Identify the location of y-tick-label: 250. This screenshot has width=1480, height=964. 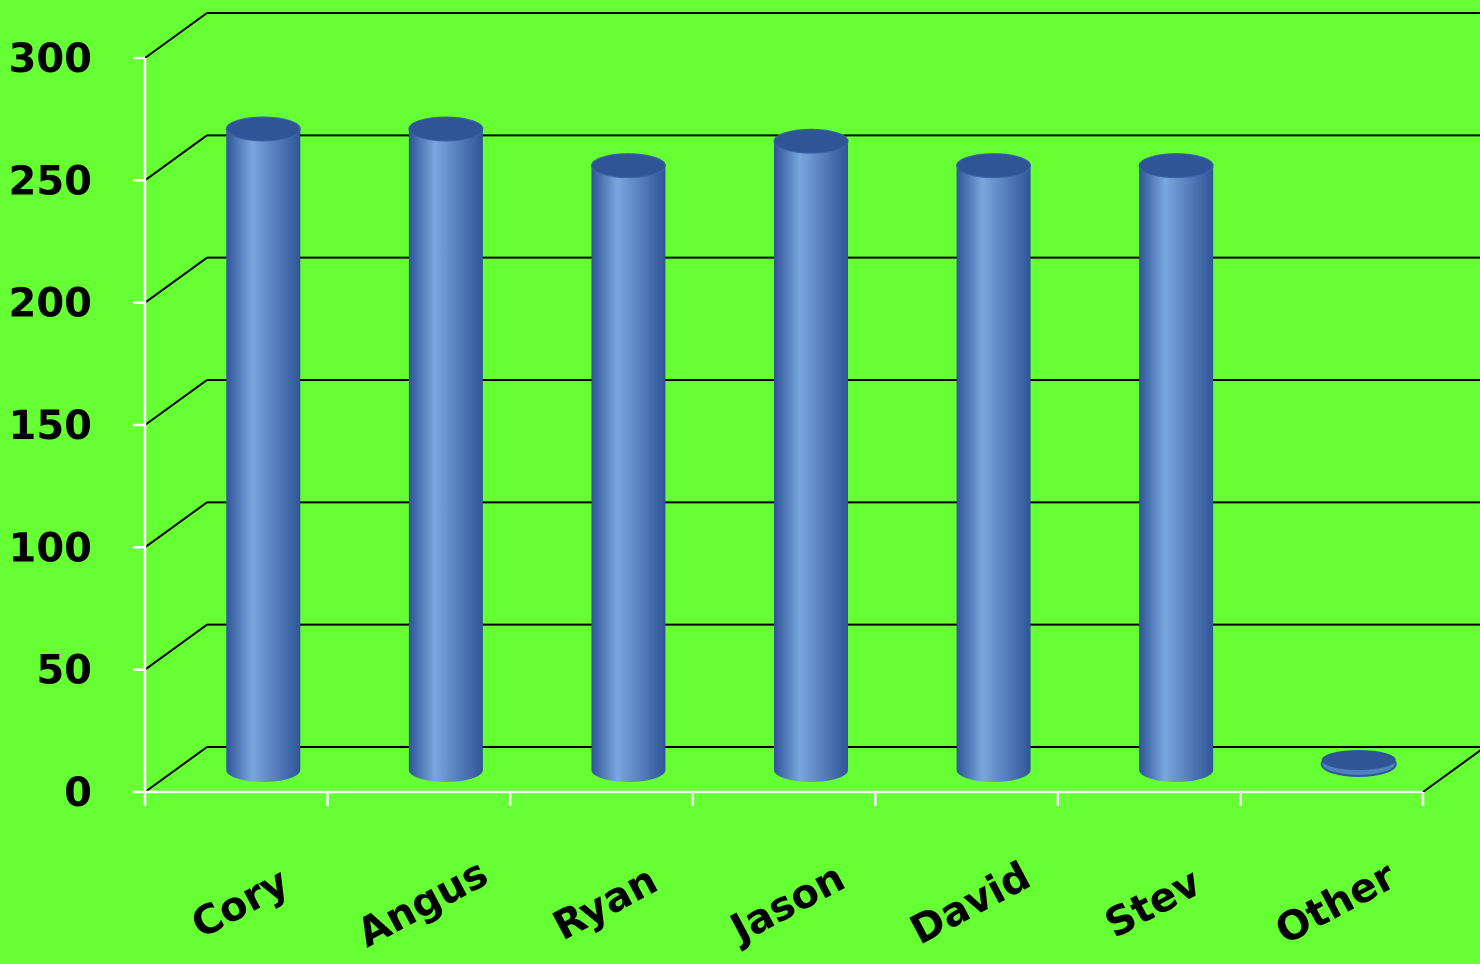
(51, 181).